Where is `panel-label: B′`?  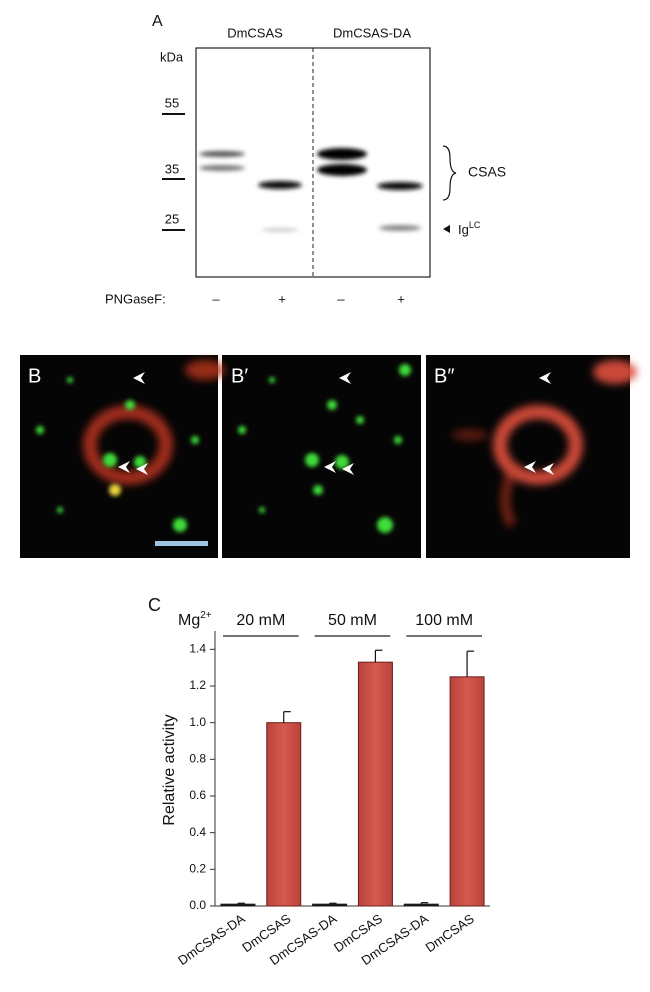
panel-label: B′ is located at coordinates (239, 376).